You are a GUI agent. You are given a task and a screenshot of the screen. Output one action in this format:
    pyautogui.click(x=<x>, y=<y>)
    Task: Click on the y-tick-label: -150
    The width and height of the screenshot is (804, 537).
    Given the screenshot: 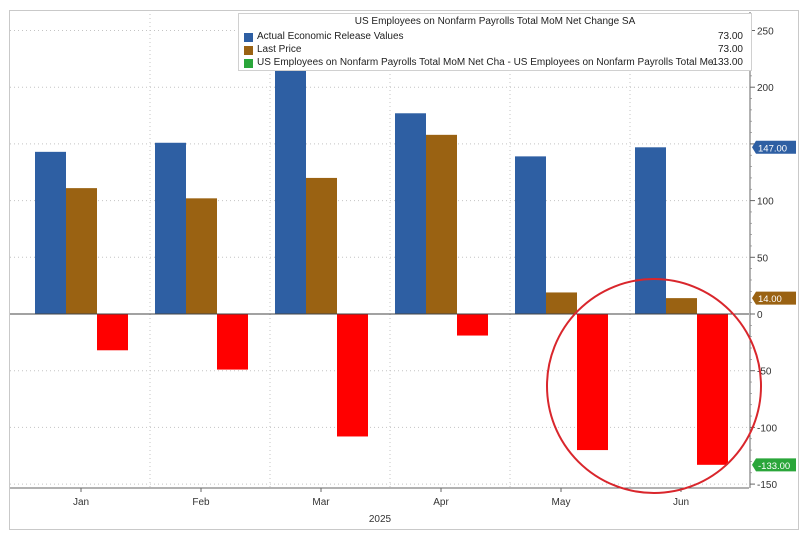 What is the action you would take?
    pyautogui.click(x=767, y=485)
    